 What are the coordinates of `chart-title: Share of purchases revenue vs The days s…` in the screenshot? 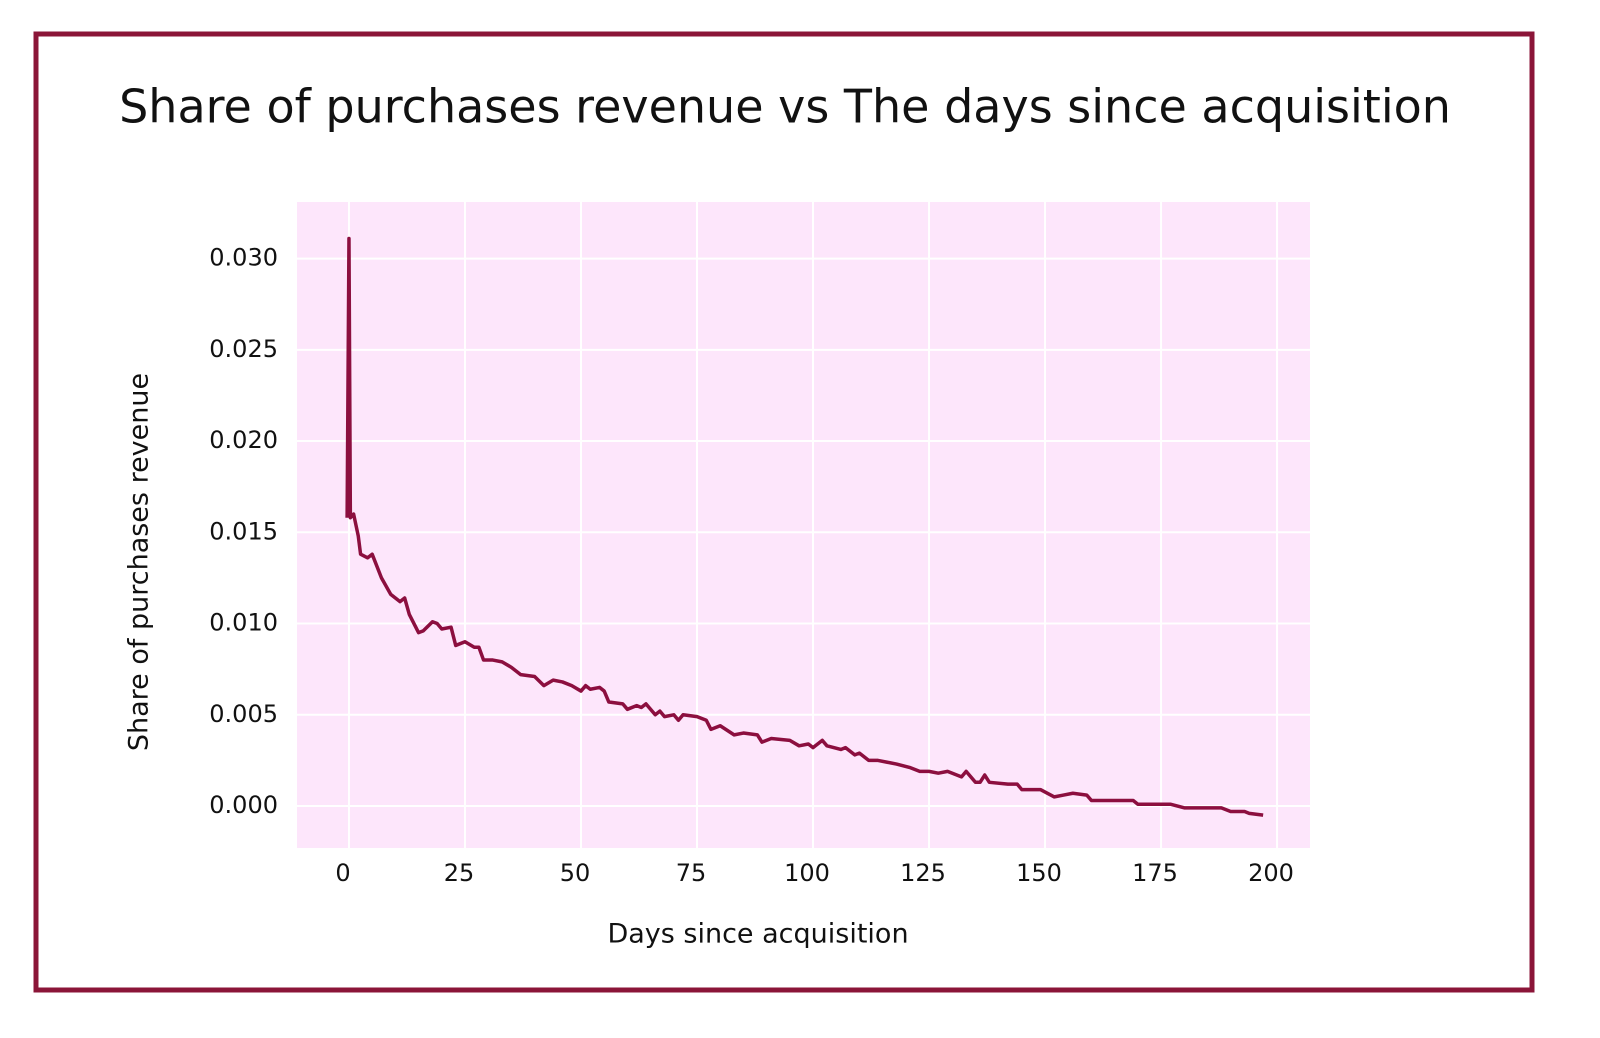 It's located at (785, 107).